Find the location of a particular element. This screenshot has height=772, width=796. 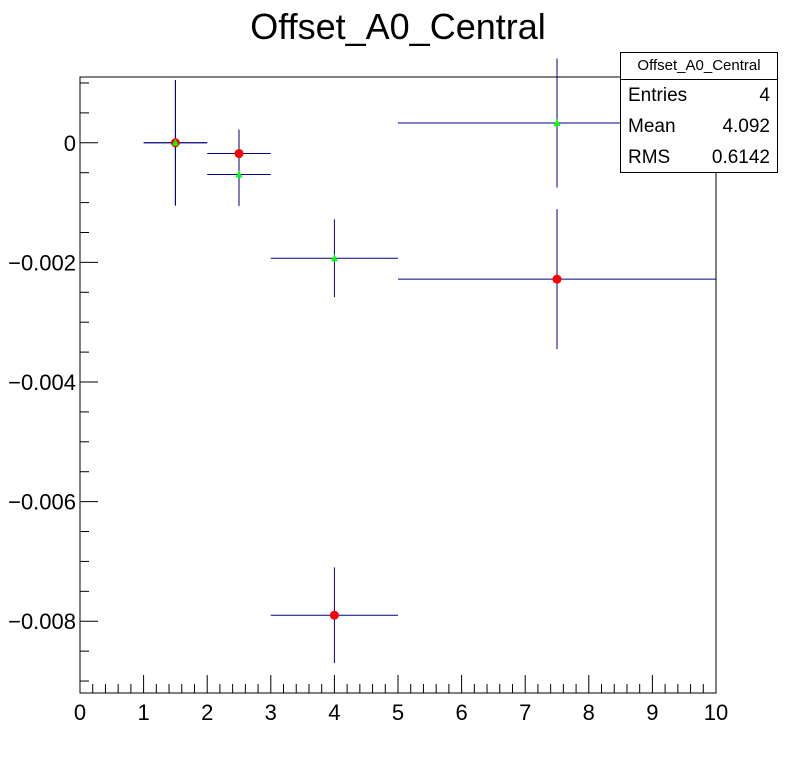

stats-title: Offset_A0_Central is located at coordinates (699, 66).